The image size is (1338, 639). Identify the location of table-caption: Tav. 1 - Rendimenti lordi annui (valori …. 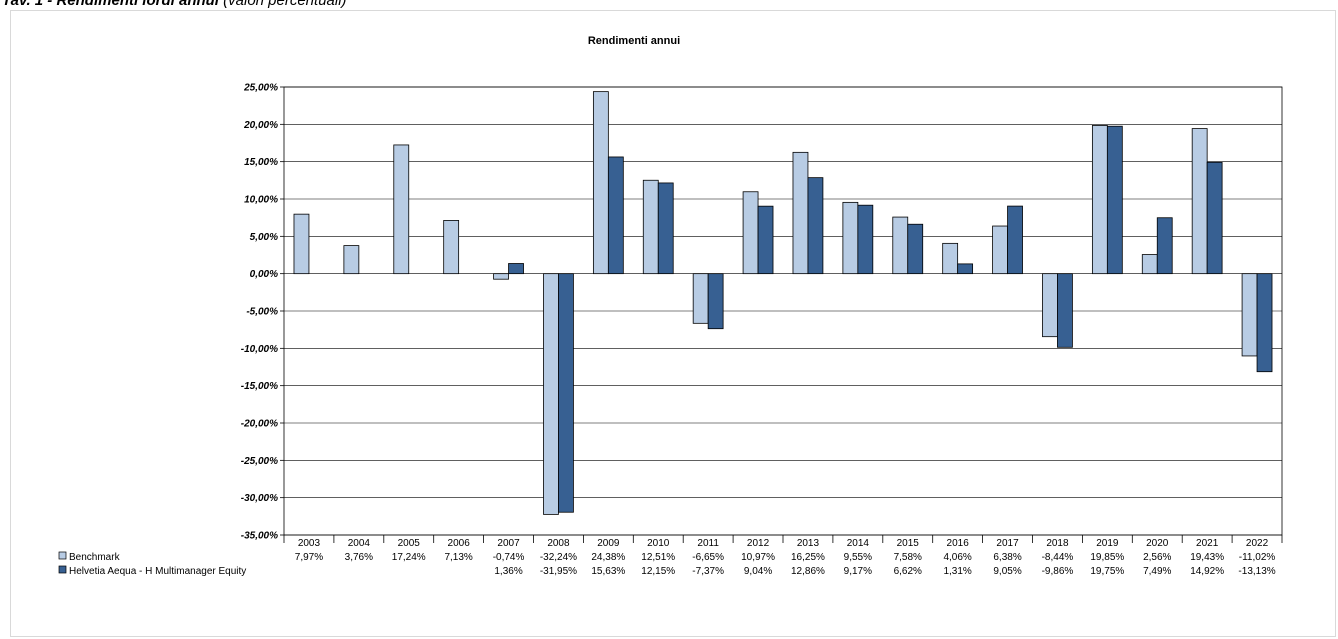
(174, 4).